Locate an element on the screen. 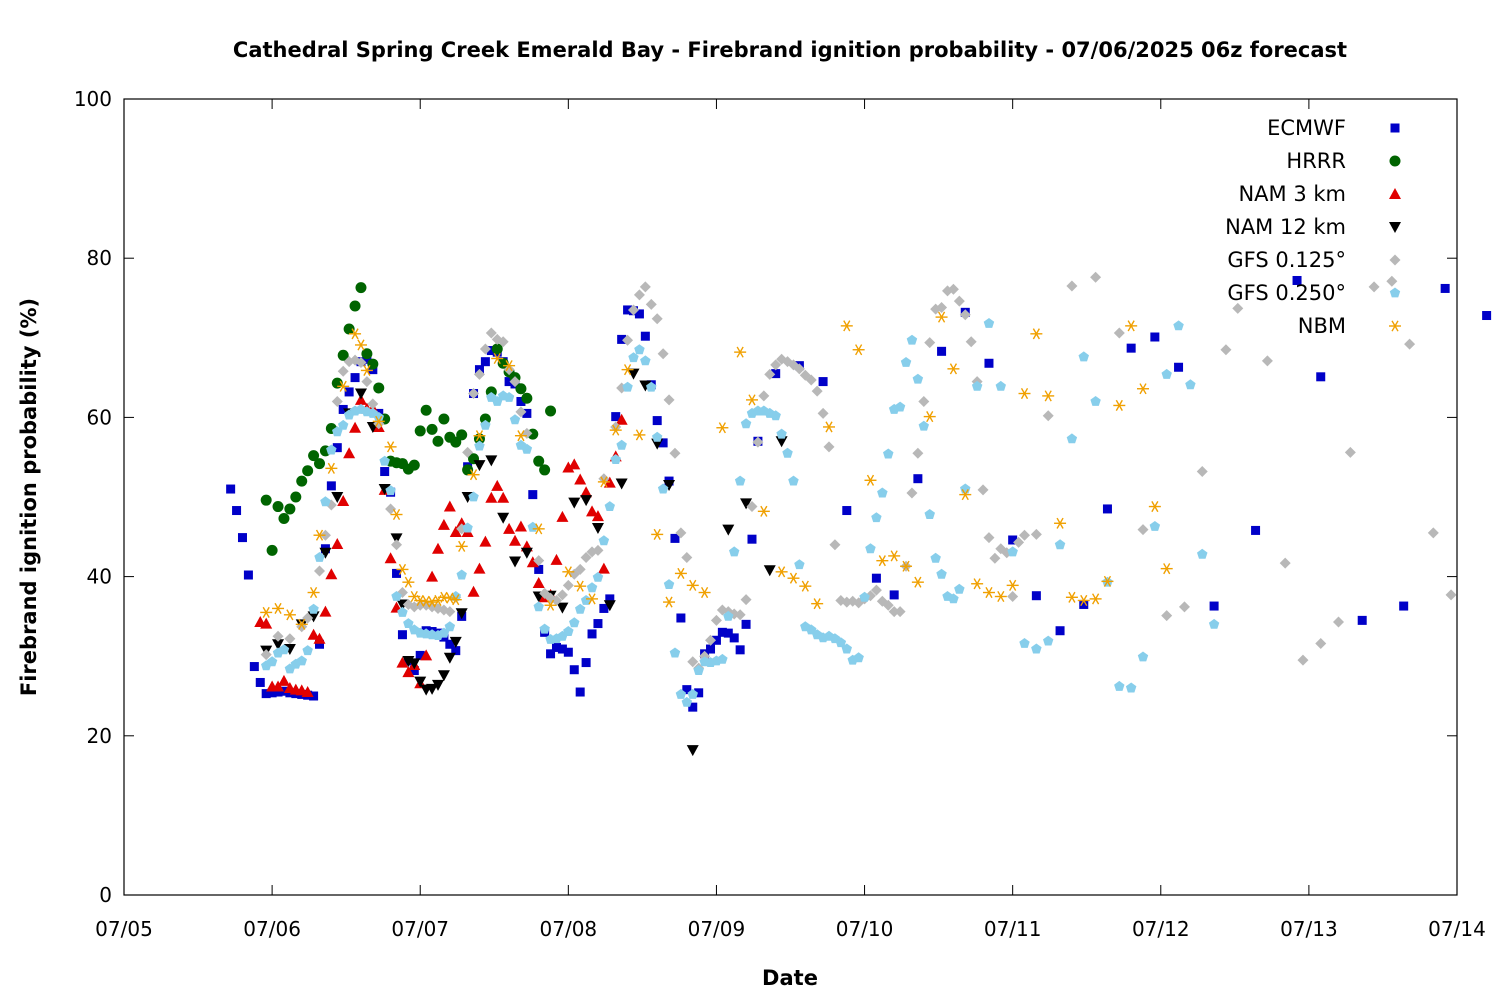 This screenshot has height=1005, width=1500. legend-item: NAM 3 km is located at coordinates (1319, 194).